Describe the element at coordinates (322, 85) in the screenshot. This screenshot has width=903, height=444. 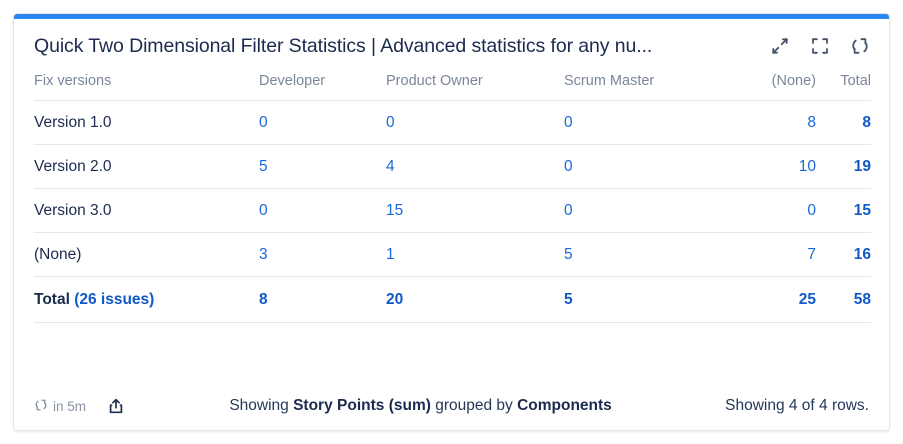
I see `column-header-developer: Developer` at that location.